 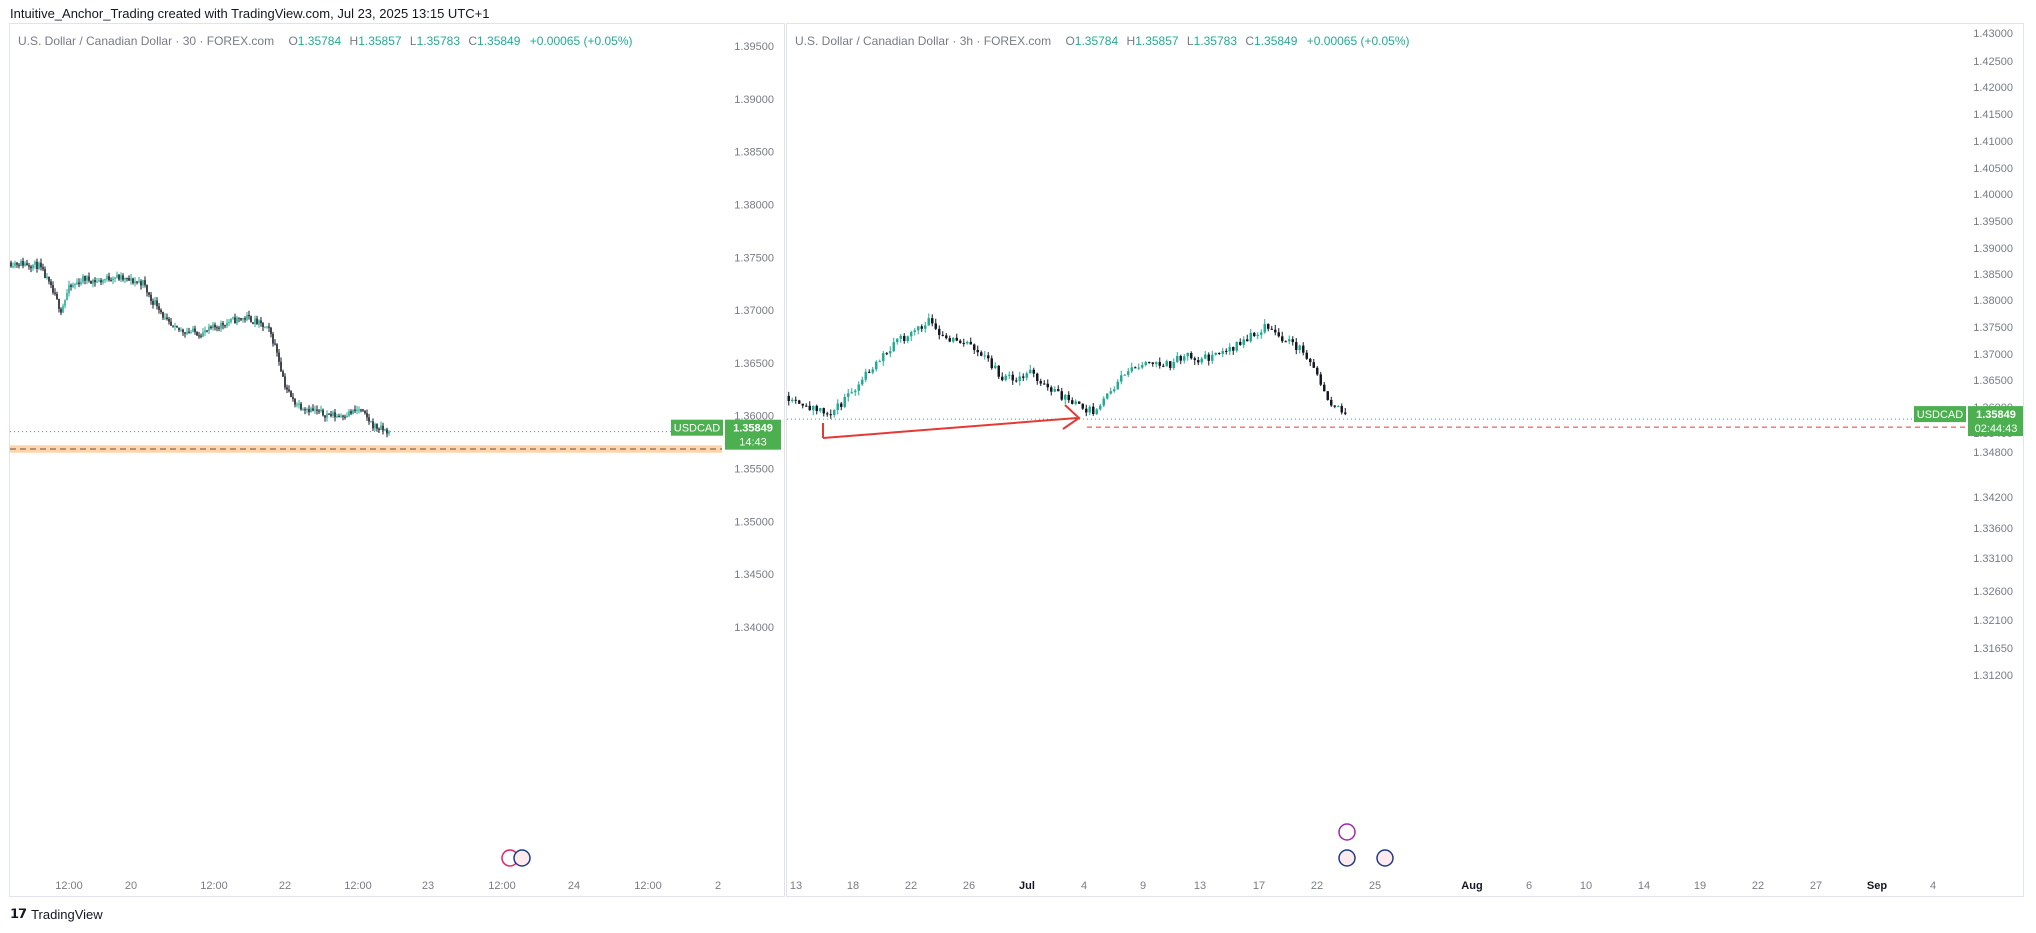 What do you see at coordinates (1375, 886) in the screenshot?
I see `x-tick-label: 25` at bounding box center [1375, 886].